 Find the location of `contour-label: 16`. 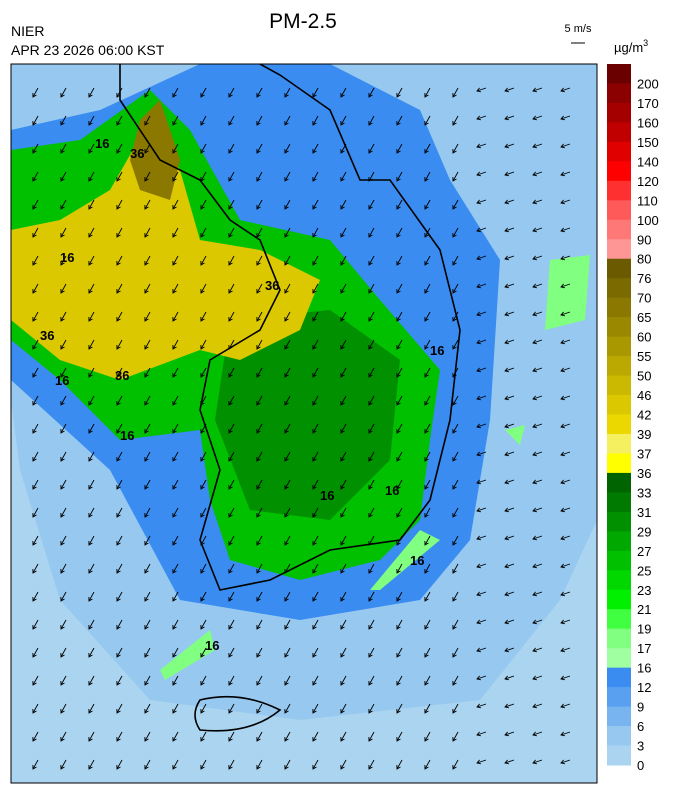

contour-label: 16 is located at coordinates (67, 257).